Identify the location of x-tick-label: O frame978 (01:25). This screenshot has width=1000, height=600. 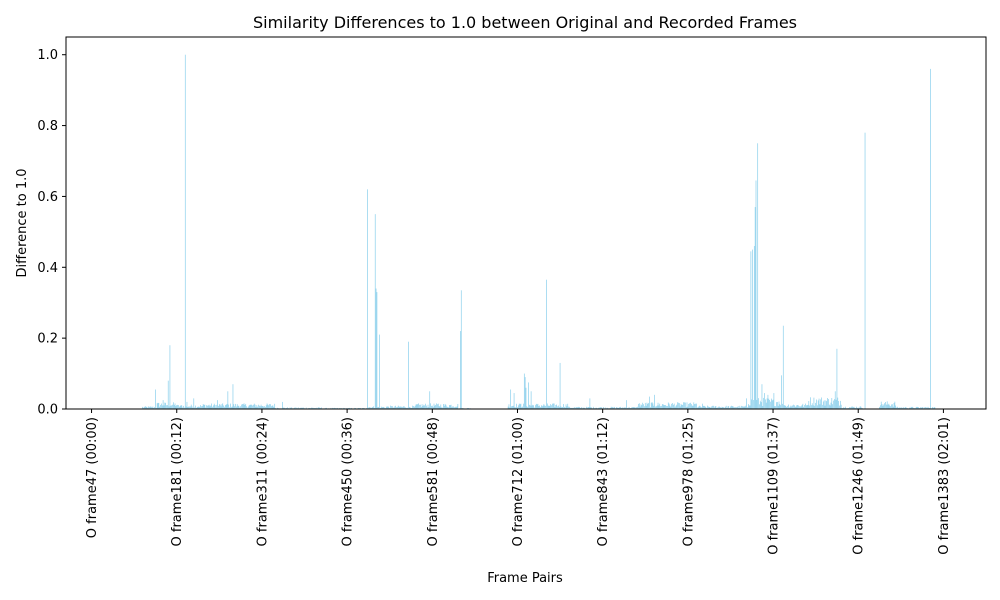
(688, 481).